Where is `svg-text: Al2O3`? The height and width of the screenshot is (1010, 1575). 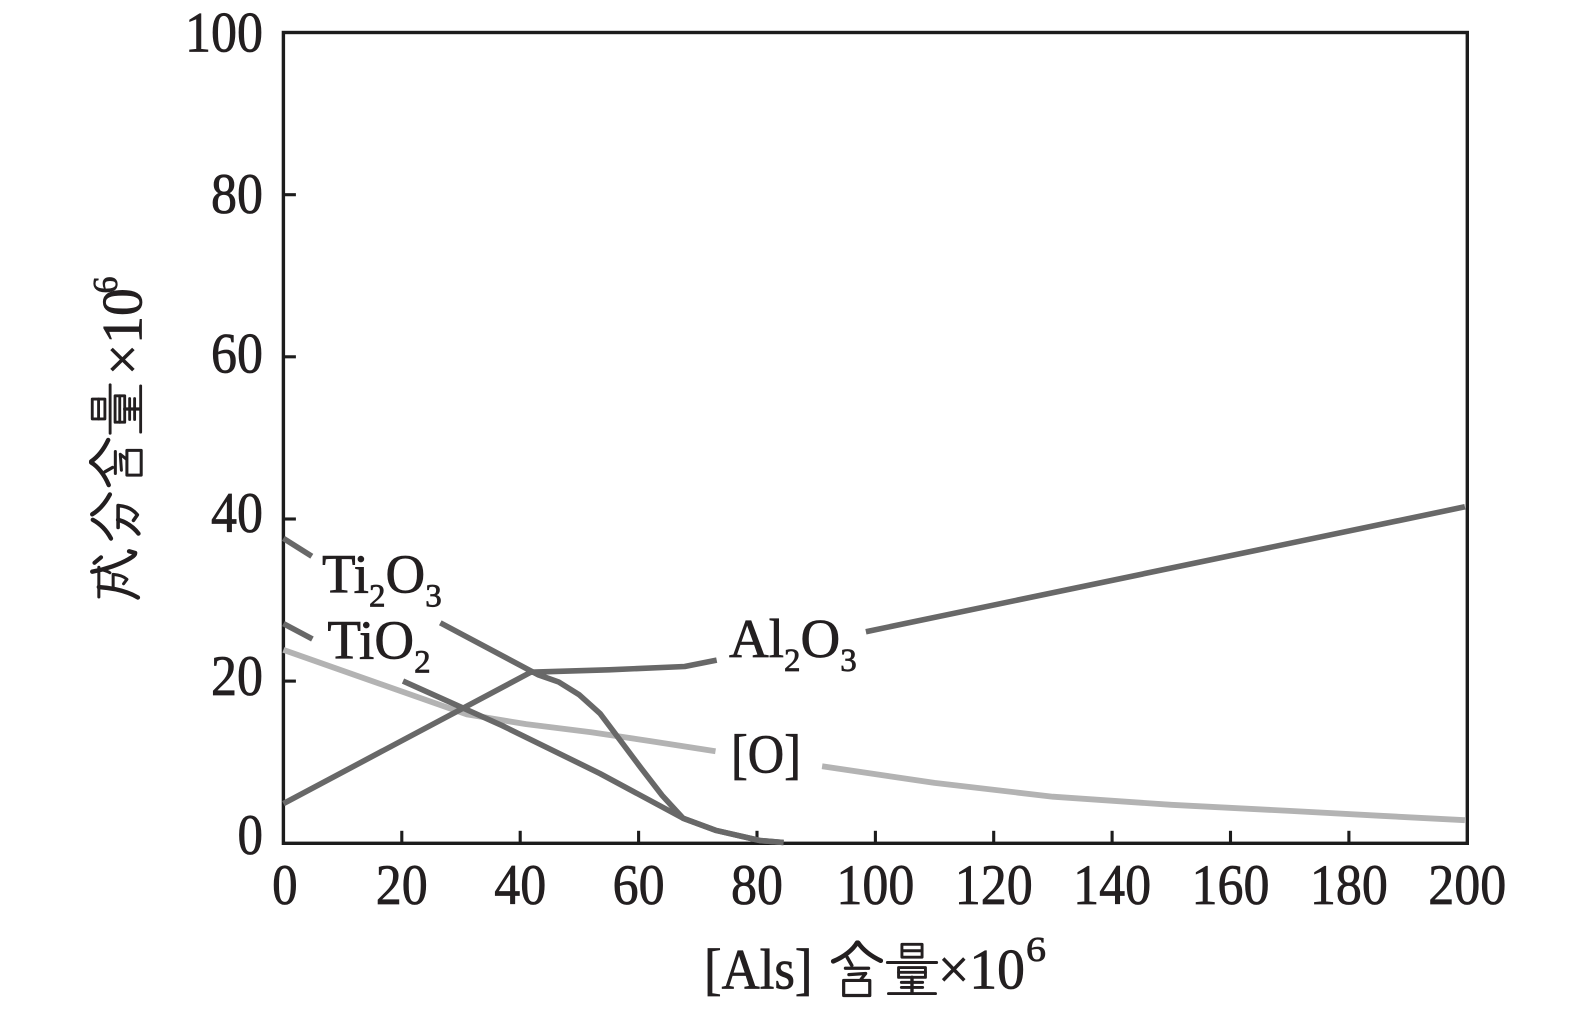 svg-text: Al2O3 is located at coordinates (793, 643).